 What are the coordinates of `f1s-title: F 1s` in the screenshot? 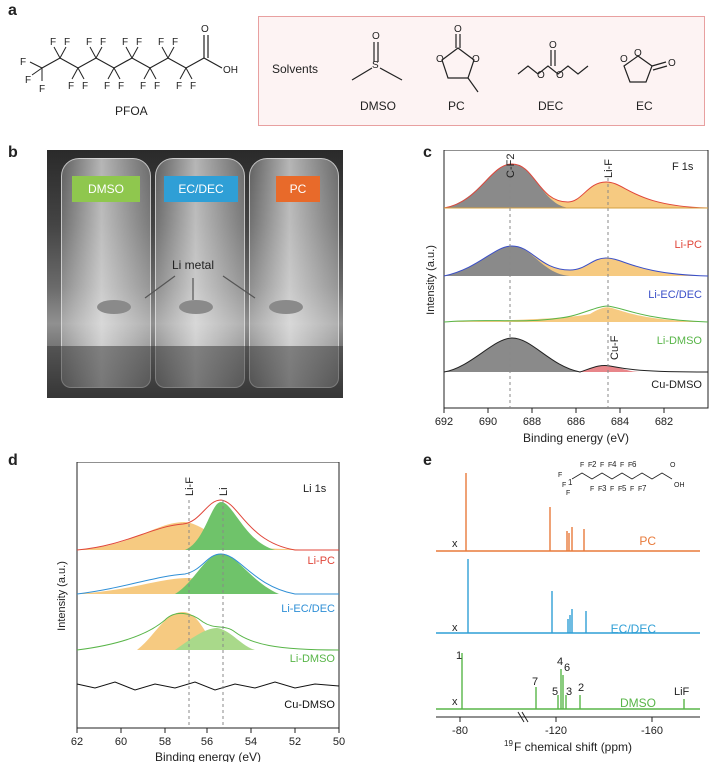 It's located at (683, 167).